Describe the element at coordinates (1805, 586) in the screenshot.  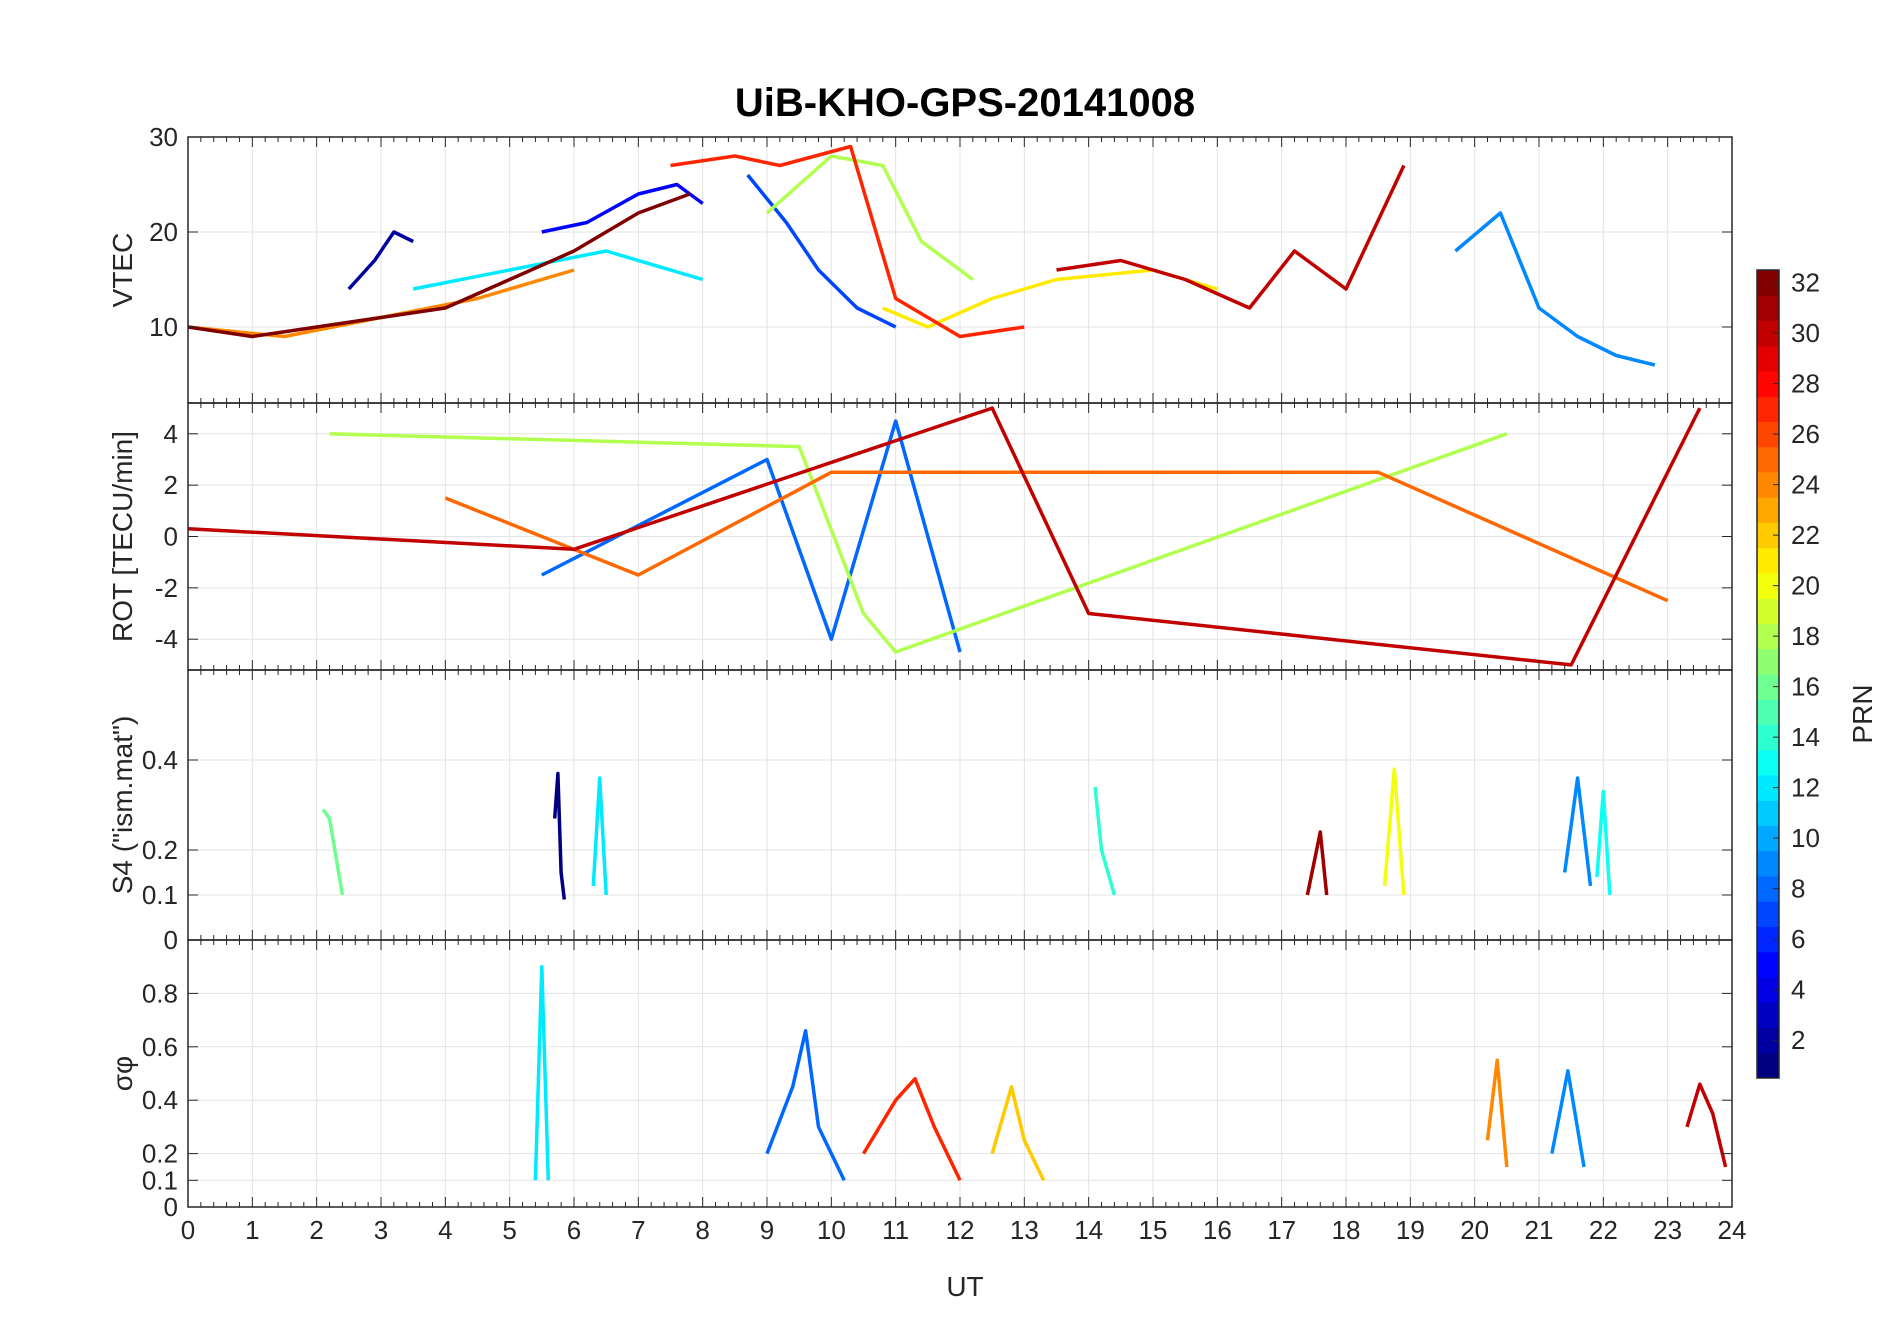
I see `colorbar-tick-label: 20` at that location.